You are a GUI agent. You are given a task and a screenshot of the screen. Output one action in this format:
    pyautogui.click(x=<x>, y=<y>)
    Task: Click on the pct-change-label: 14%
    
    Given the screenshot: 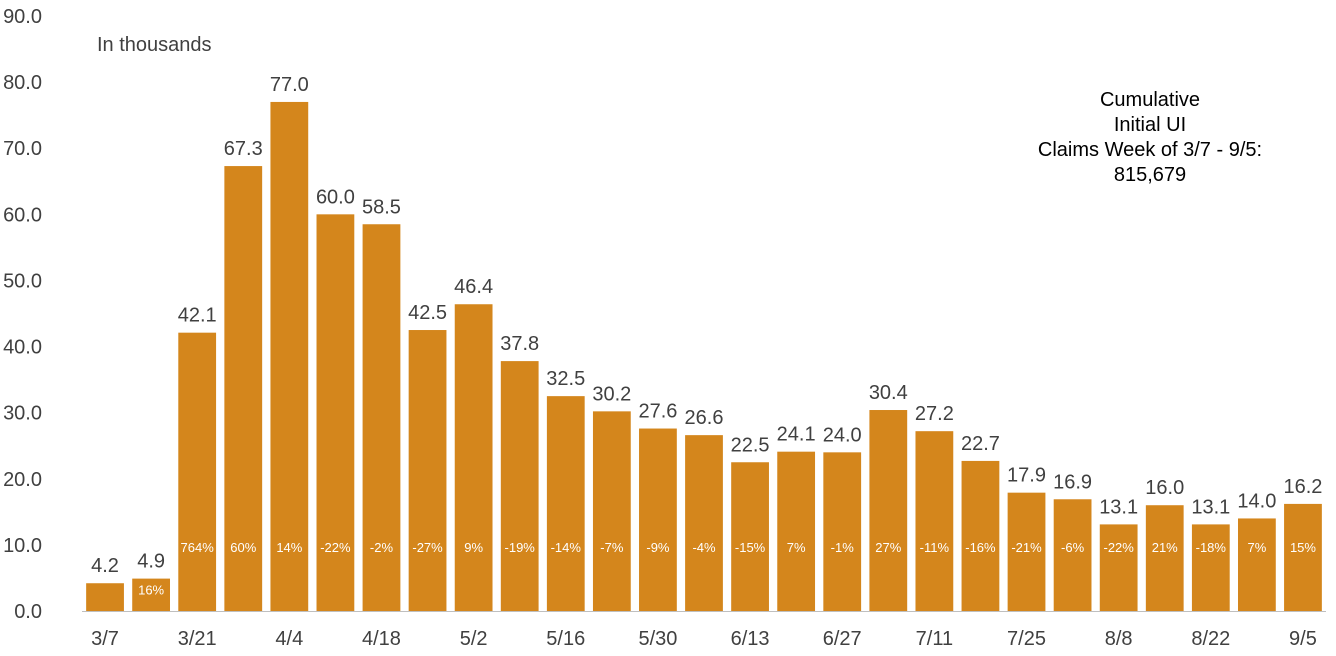 What is the action you would take?
    pyautogui.click(x=289, y=547)
    